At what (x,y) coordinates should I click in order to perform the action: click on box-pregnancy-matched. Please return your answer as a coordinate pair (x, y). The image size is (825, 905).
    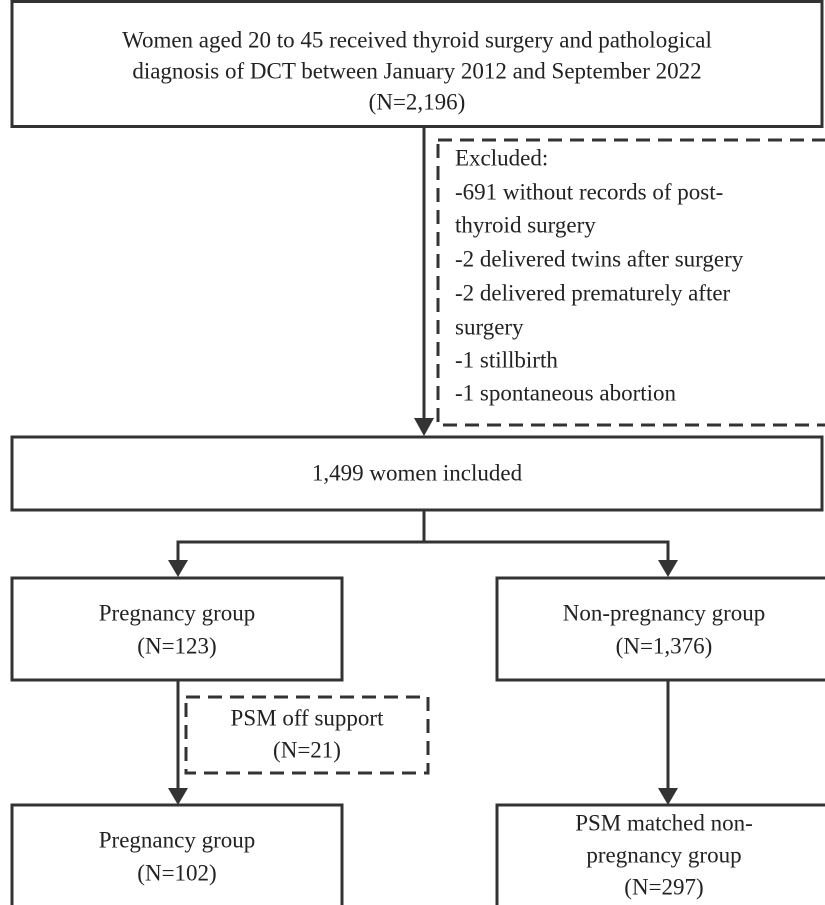
    Looking at the image, I should click on (177, 854).